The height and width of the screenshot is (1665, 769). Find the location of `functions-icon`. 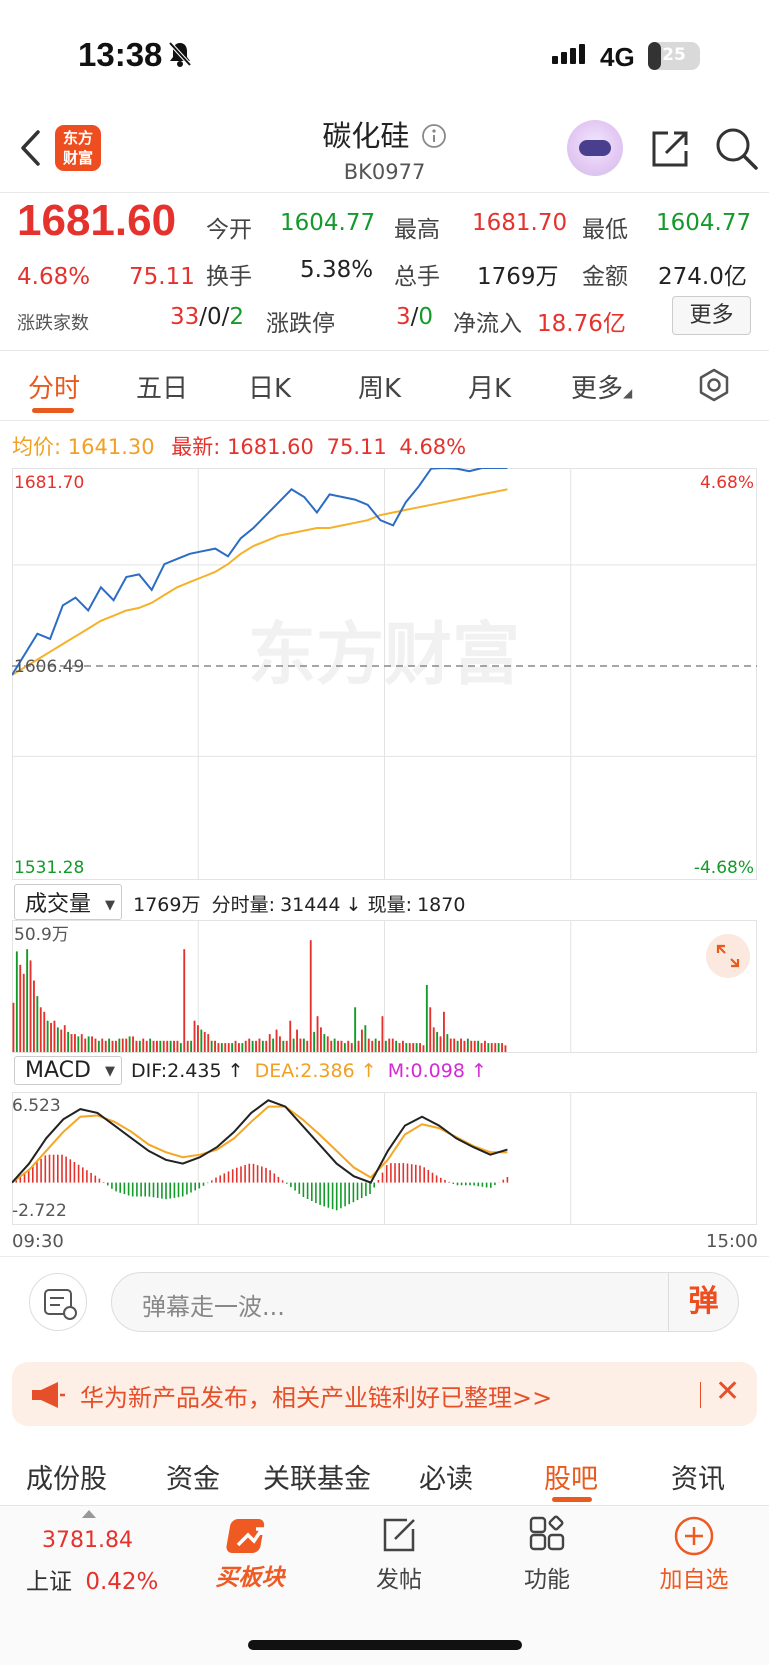

functions-icon is located at coordinates (547, 1535).